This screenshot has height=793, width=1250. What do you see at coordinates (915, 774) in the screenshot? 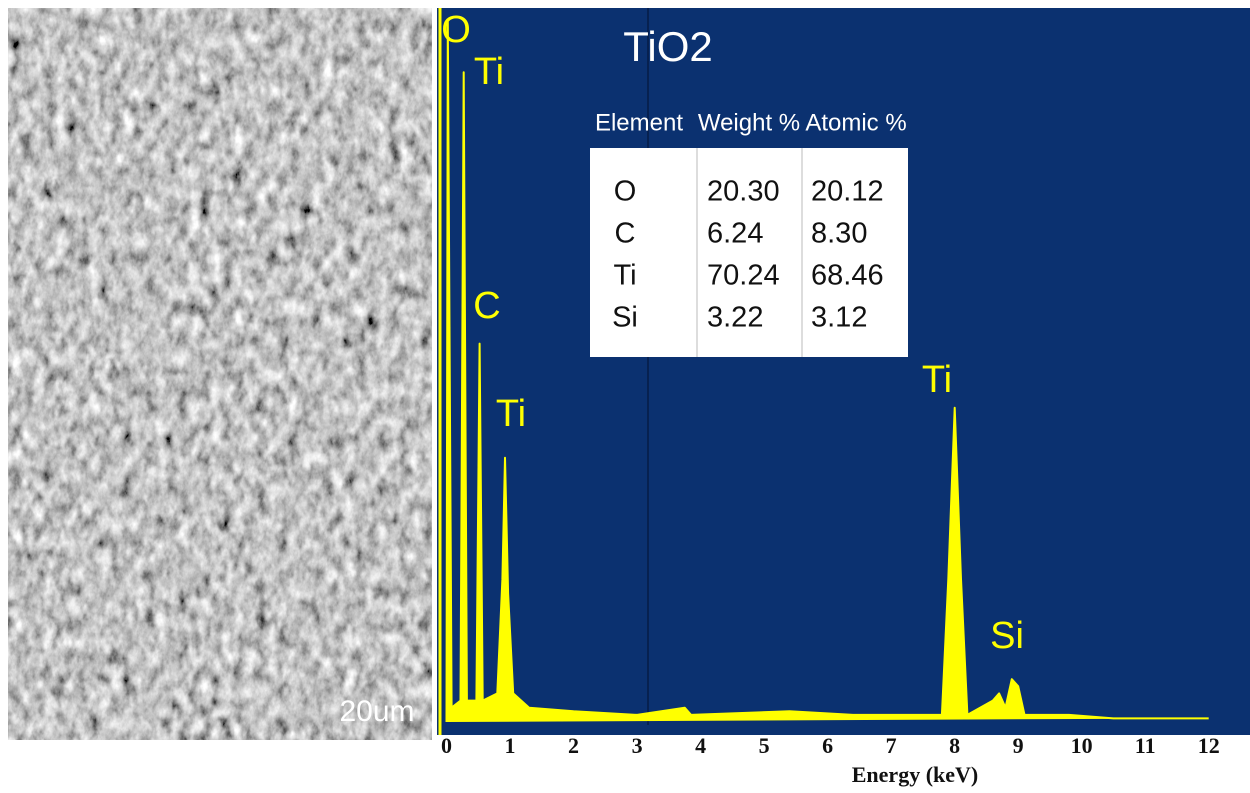
I see `x-axis-title: Energy (keV)` at bounding box center [915, 774].